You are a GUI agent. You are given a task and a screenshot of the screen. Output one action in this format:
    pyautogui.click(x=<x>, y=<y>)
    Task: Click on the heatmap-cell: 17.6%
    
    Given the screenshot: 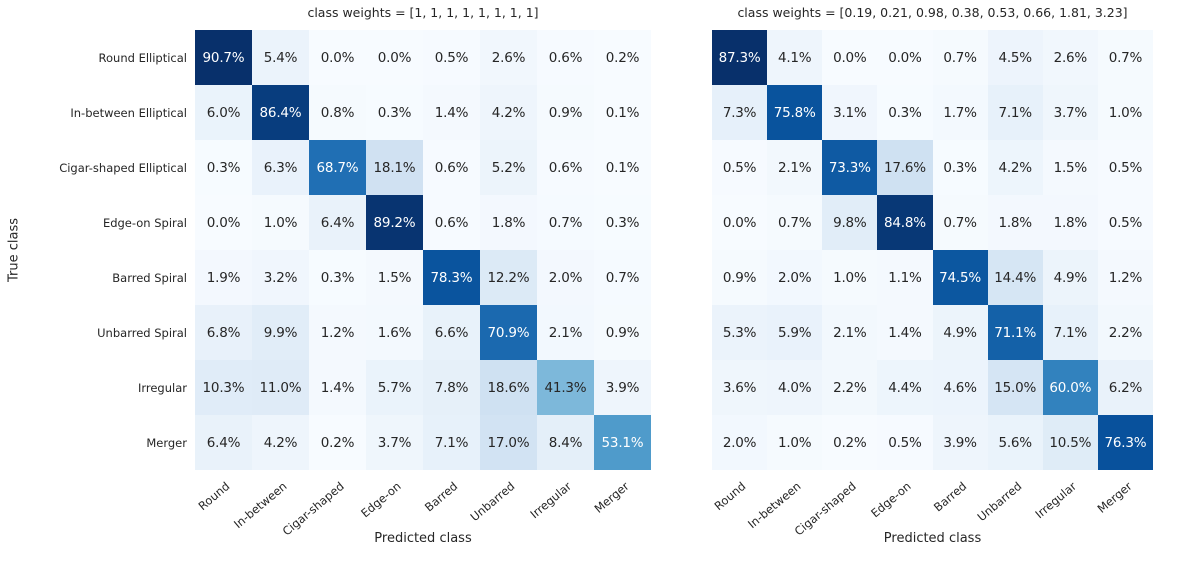 What is the action you would take?
    pyautogui.click(x=905, y=167)
    